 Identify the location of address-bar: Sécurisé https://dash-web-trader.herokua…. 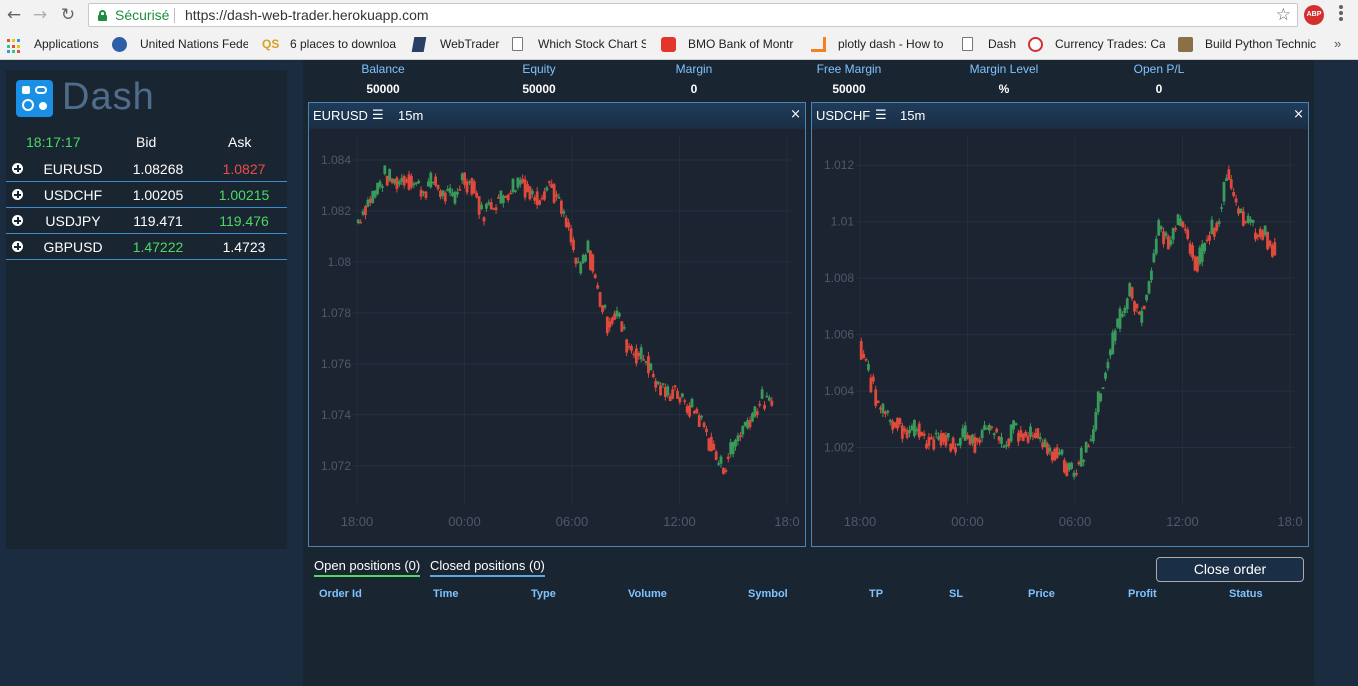
(693, 15).